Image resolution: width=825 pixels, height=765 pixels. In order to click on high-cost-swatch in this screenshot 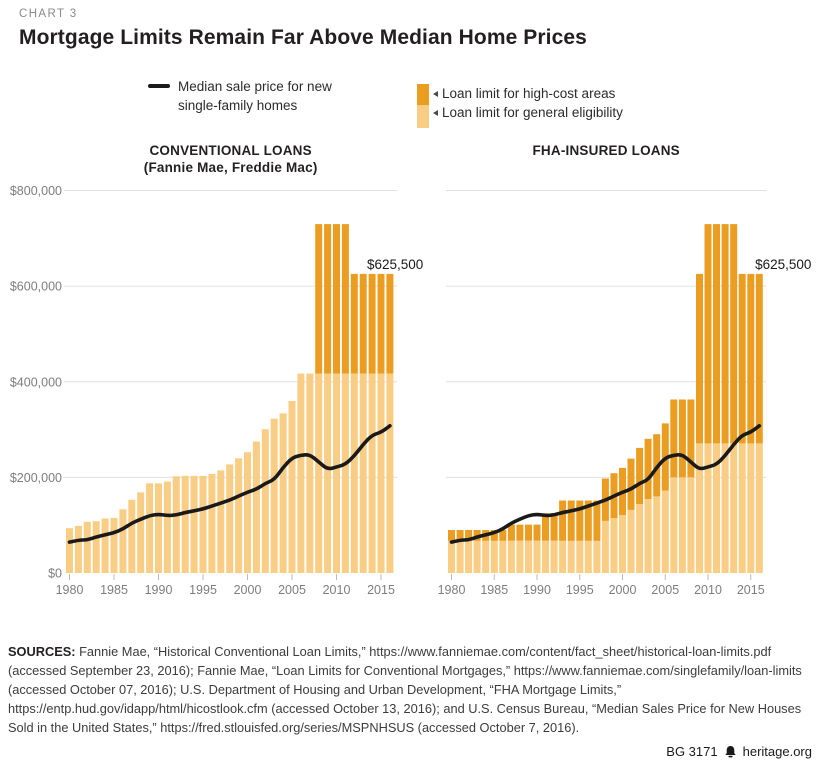, I will do `click(423, 94)`.